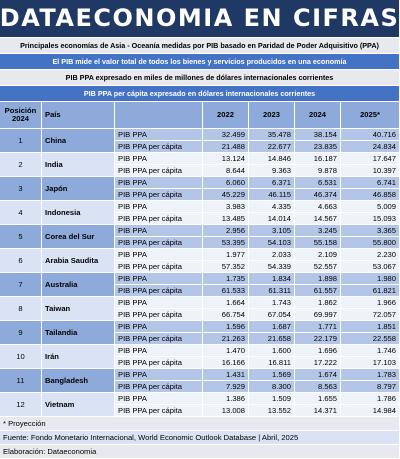 The image size is (400, 459). Describe the element at coordinates (318, 315) in the screenshot. I see `value: 69.997` at that location.